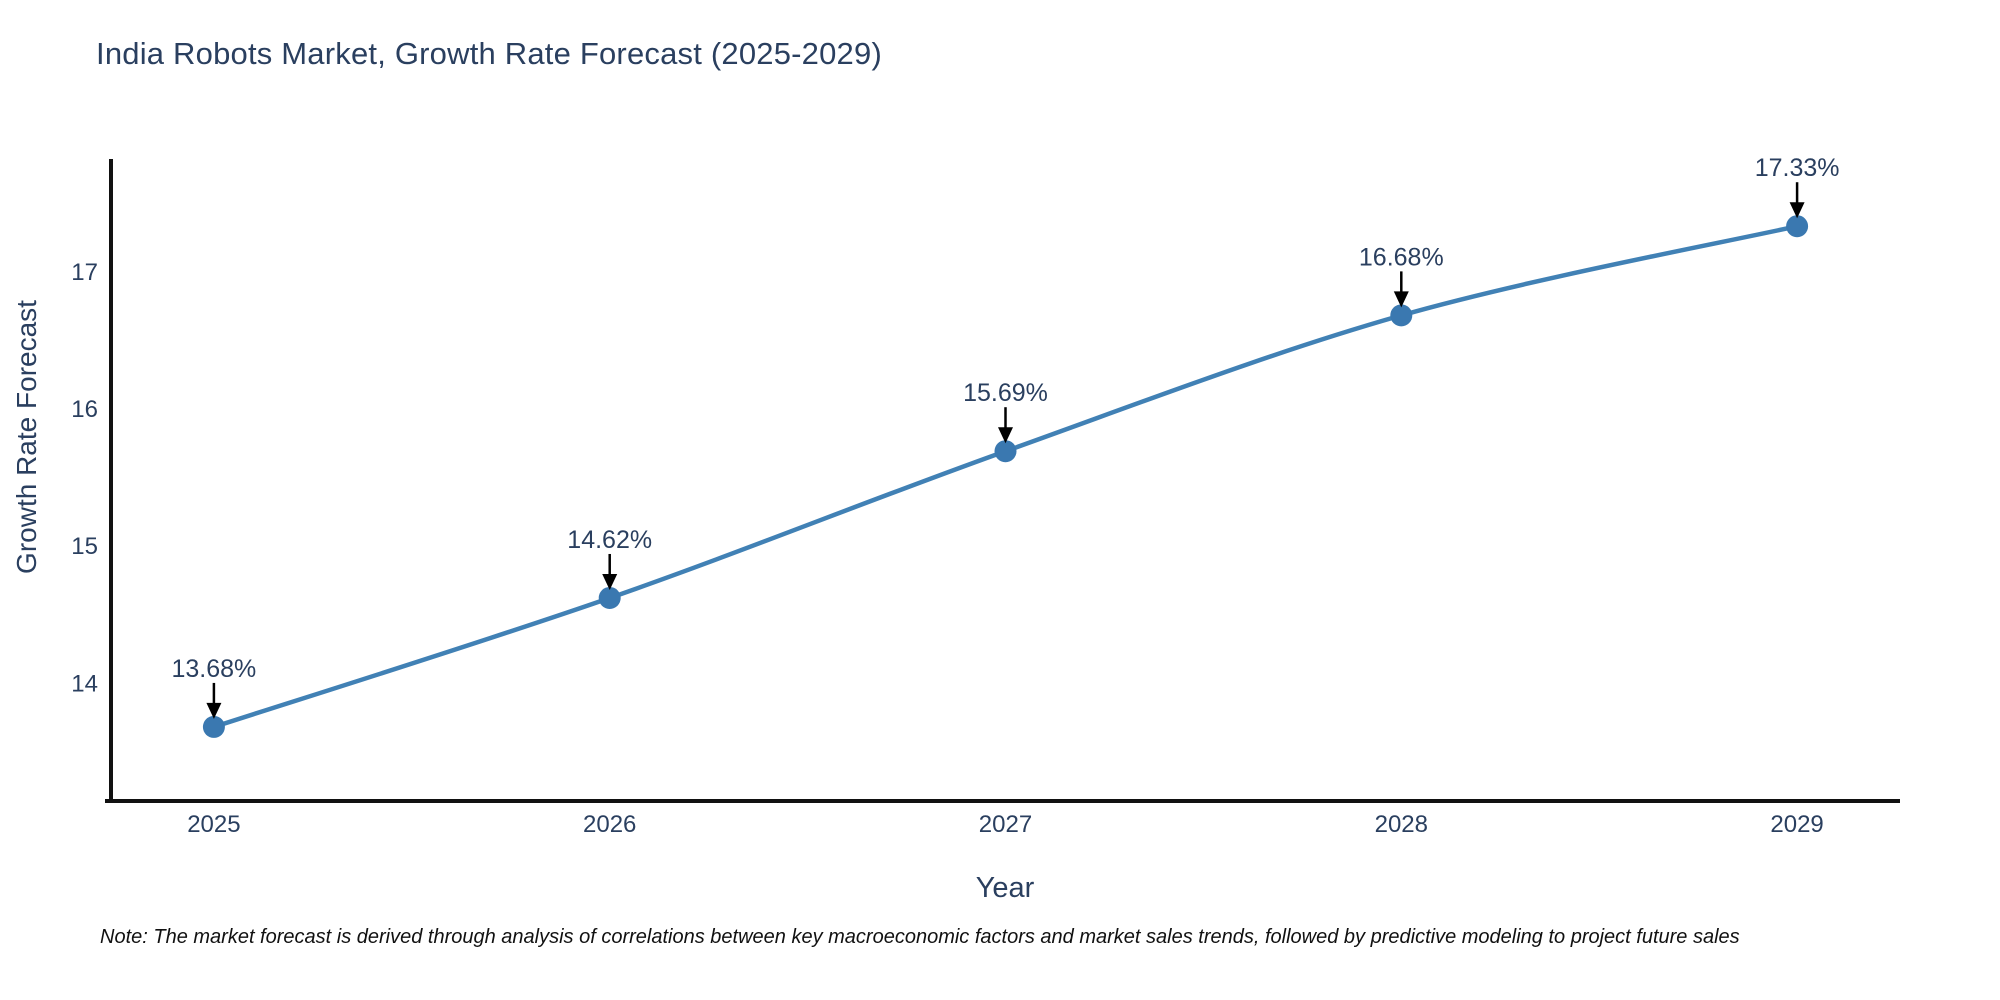 Image resolution: width=2000 pixels, height=1000 pixels. Describe the element at coordinates (1005, 393) in the screenshot. I see `annotation-label: 15.69%` at that location.